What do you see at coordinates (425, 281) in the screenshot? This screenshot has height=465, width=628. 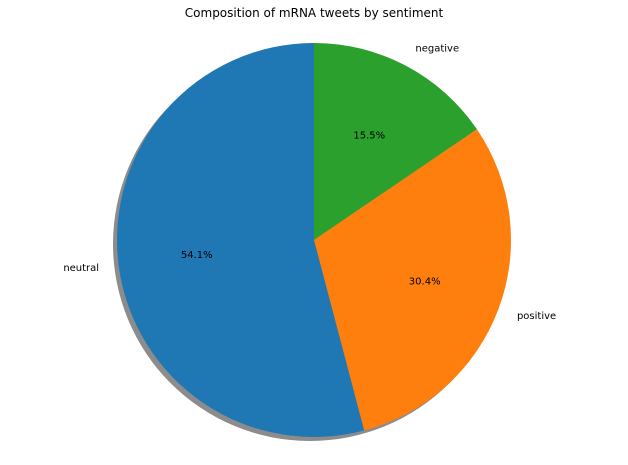 I see `slice-percent-positive: 30.4%` at bounding box center [425, 281].